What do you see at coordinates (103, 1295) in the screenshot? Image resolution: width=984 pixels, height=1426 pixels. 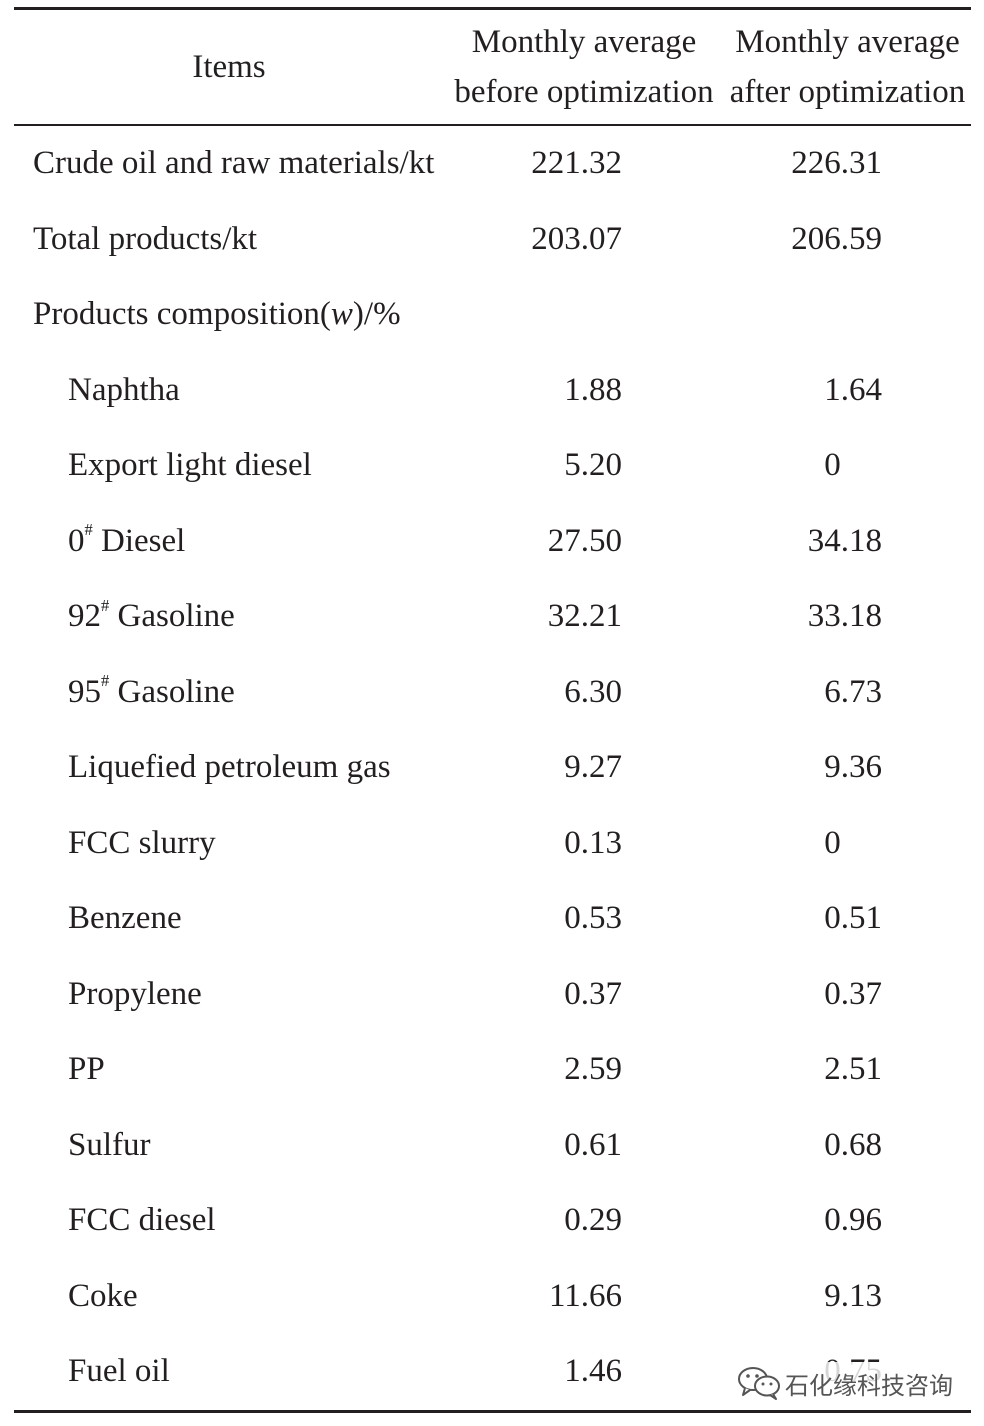 I see `row-label: Coke` at bounding box center [103, 1295].